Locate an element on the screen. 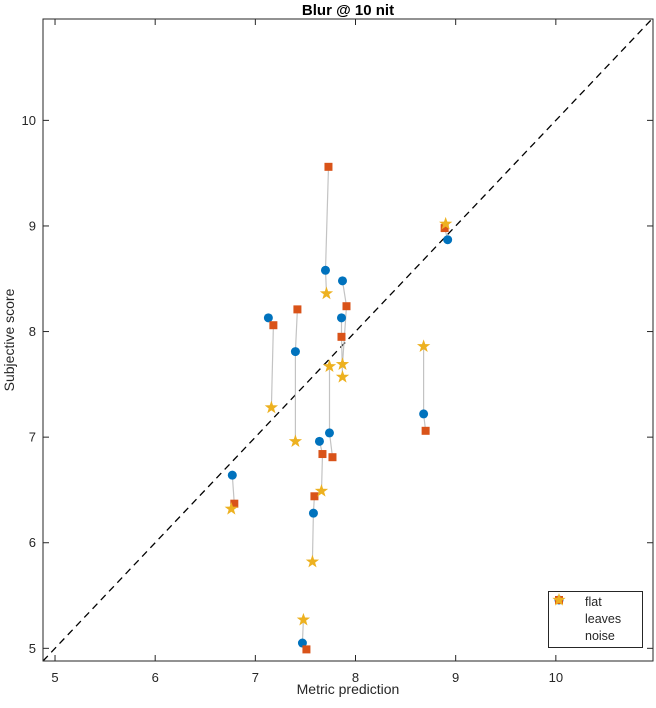 This screenshot has width=656, height=708. x-tick-label: 7 is located at coordinates (255, 677).